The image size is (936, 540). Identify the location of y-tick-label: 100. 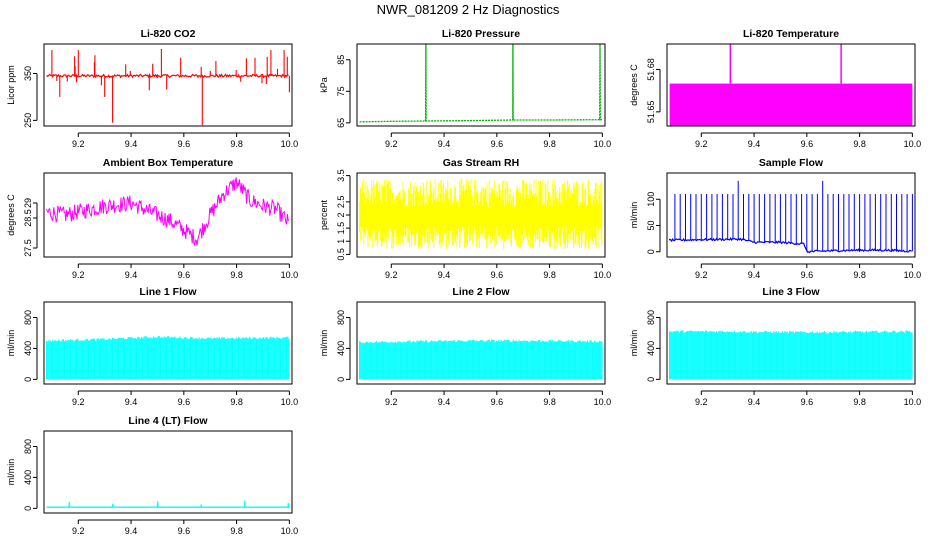
(651, 199).